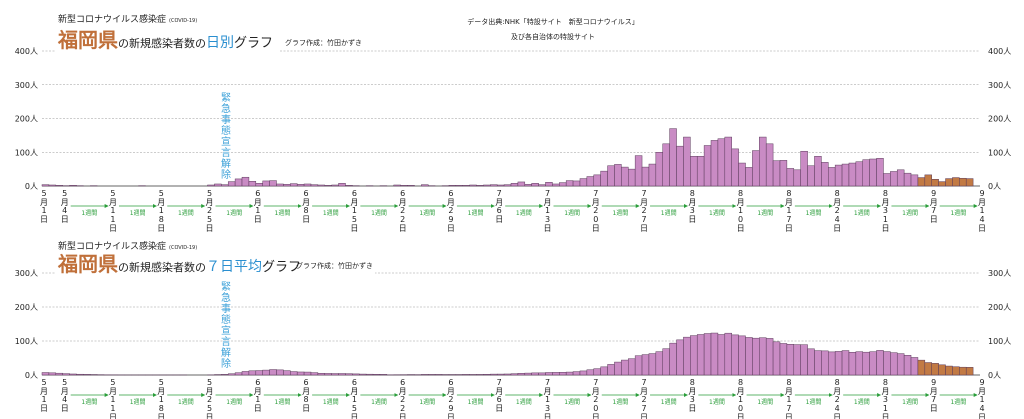 The image size is (1024, 419). I want to click on y-tick-label: 100人, so click(999, 152).